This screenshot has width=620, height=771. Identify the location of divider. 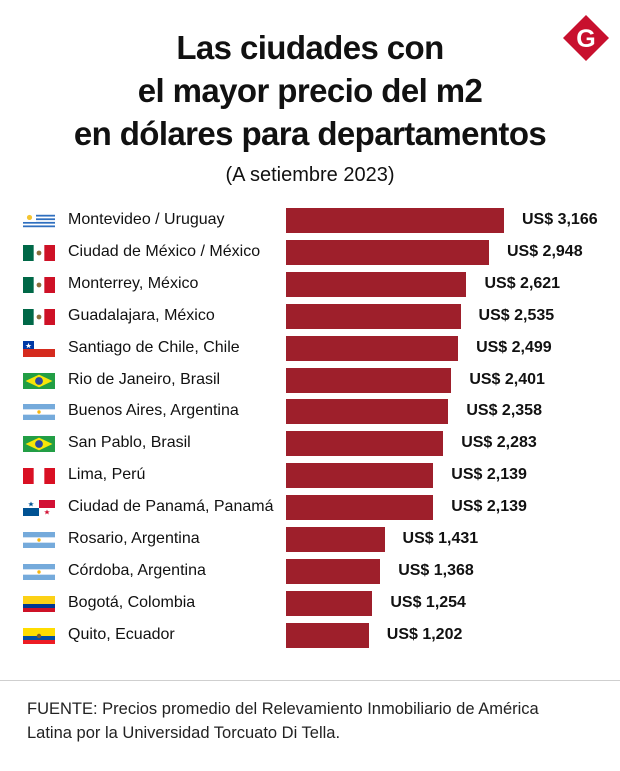
(310, 680).